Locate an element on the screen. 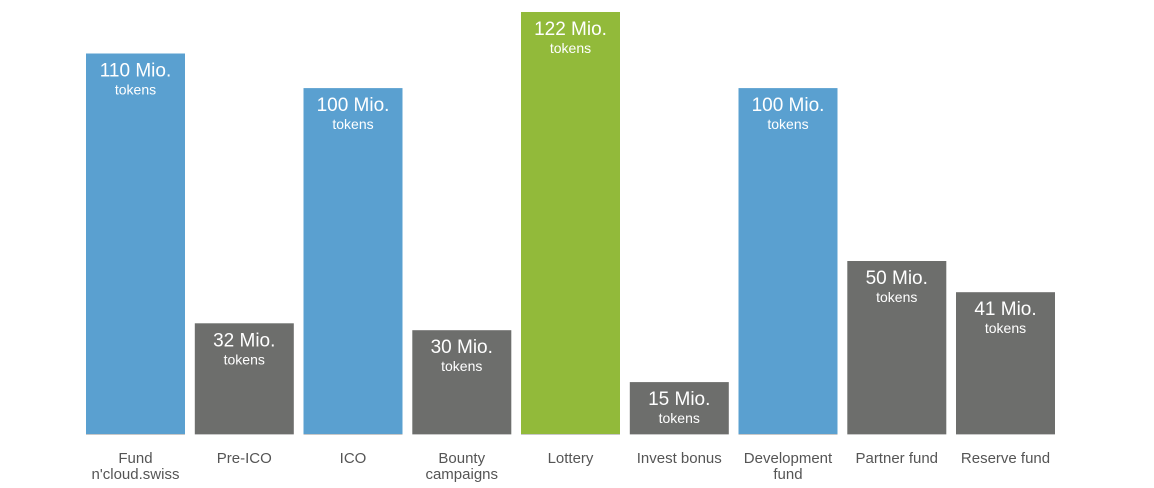  bar-value-label-1: 32 Mio. is located at coordinates (244, 340).